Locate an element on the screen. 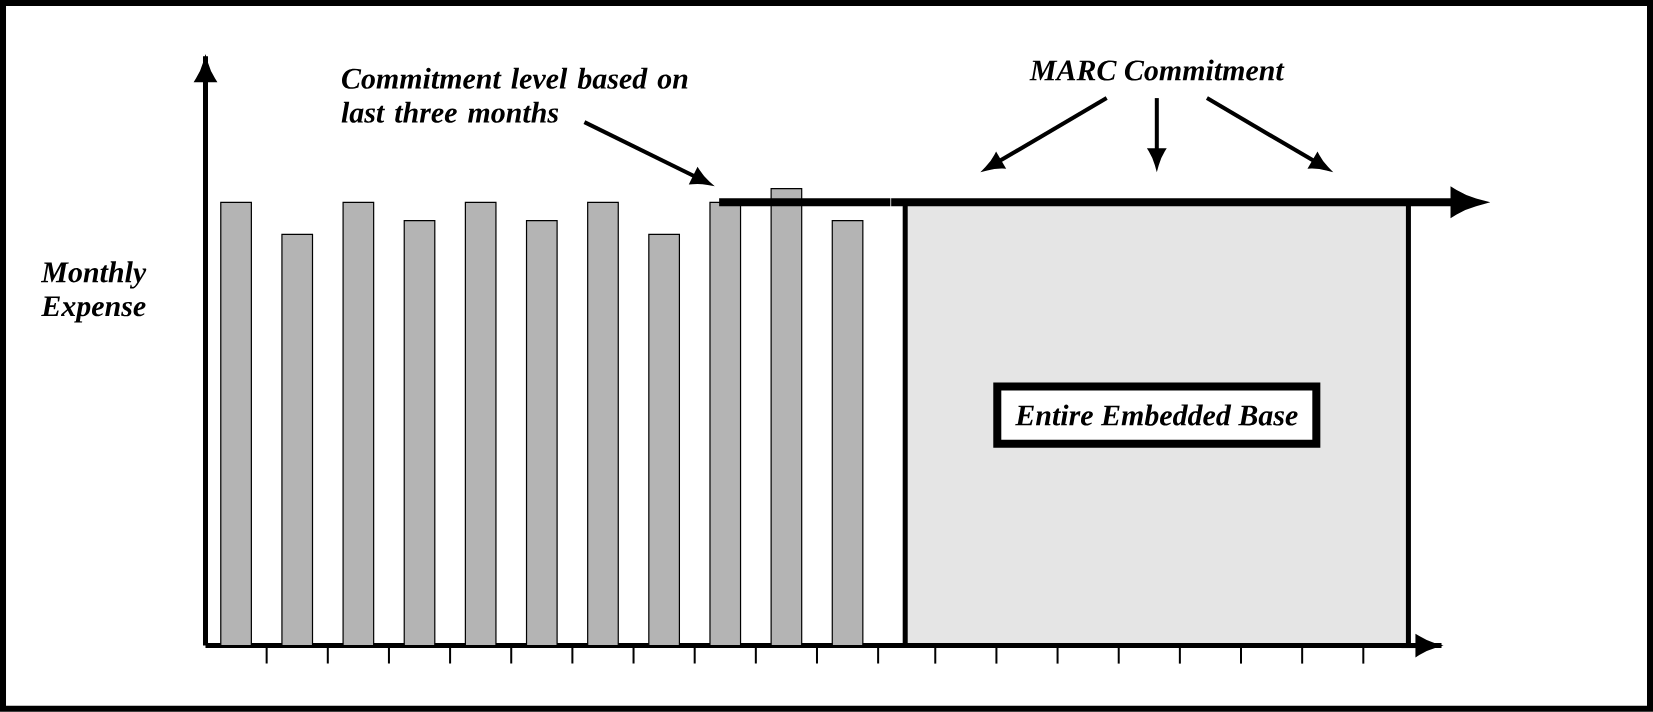 The image size is (1653, 712). text: Entire Embedded Base is located at coordinates (1156, 415).